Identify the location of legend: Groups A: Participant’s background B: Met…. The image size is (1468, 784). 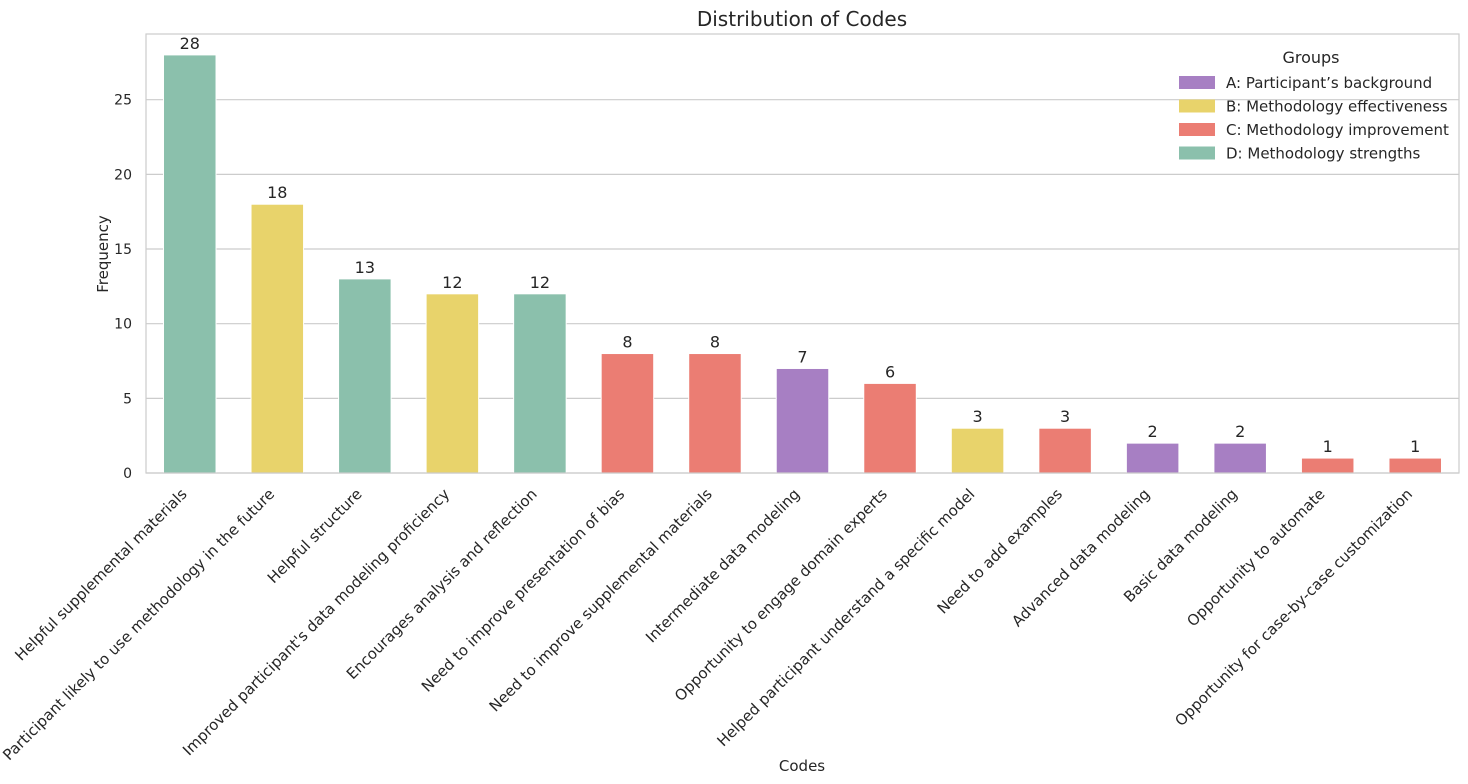
(1314, 105).